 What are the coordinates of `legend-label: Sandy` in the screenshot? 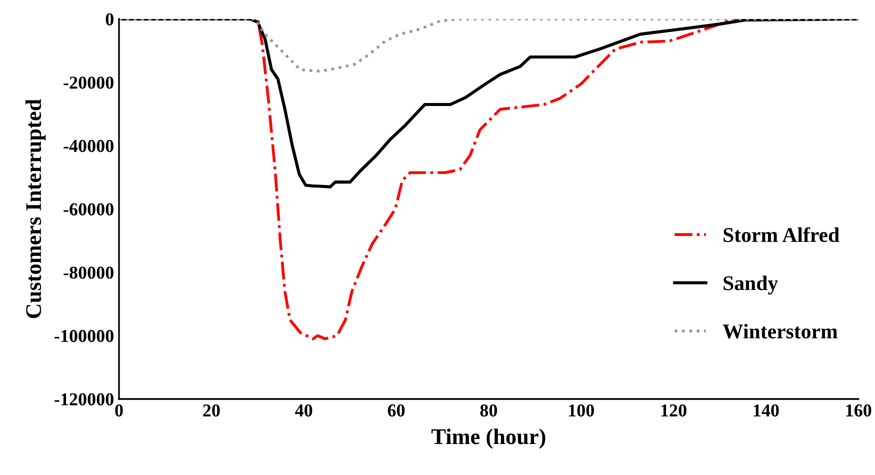 It's located at (751, 285).